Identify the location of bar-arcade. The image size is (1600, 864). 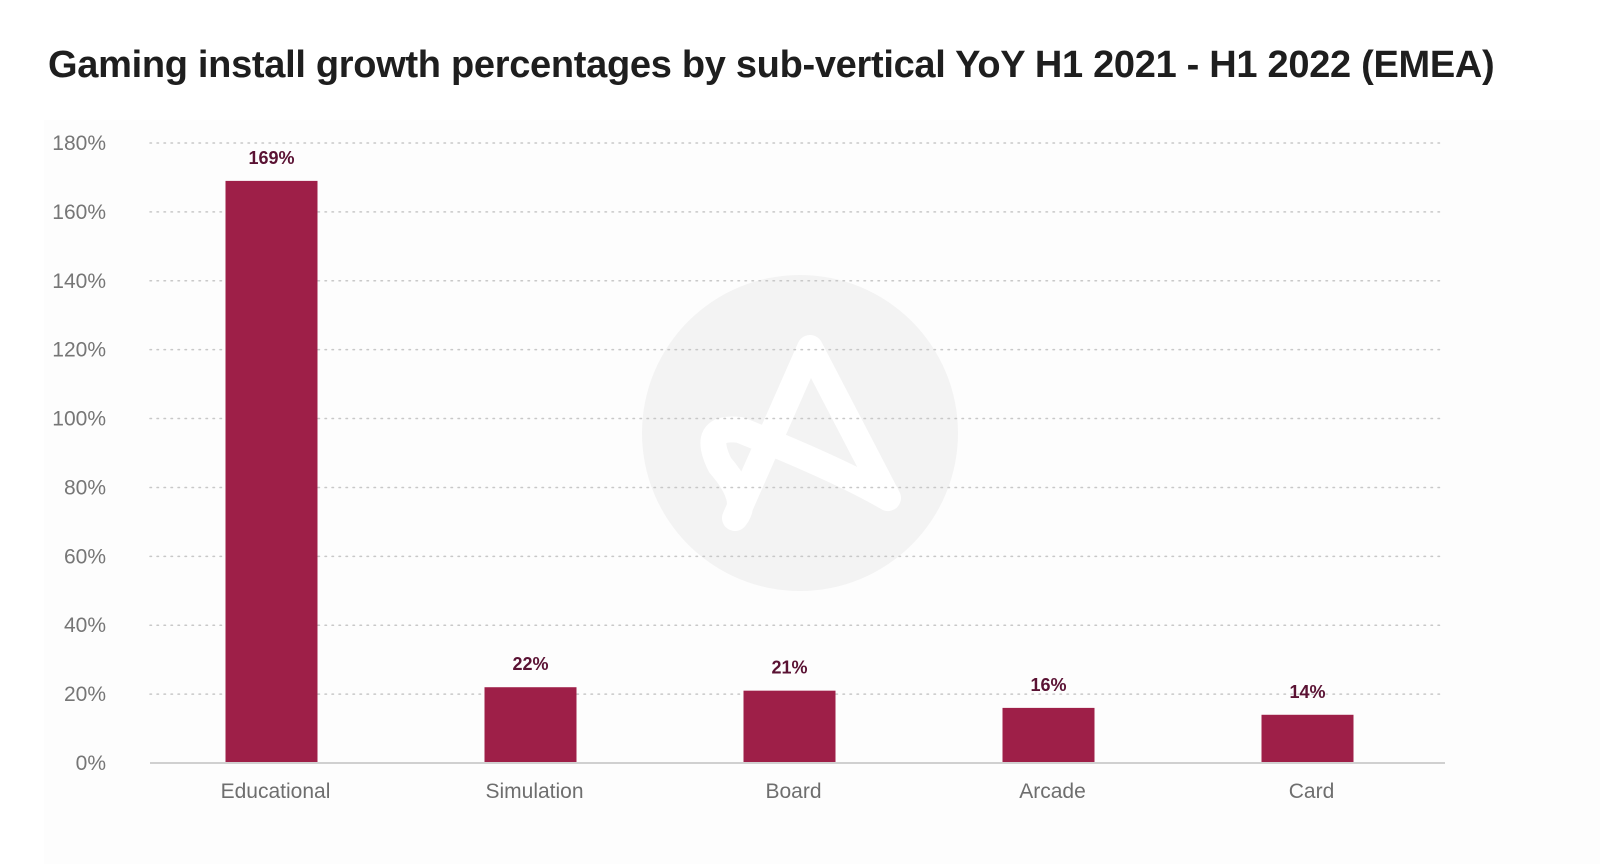
(1048, 735).